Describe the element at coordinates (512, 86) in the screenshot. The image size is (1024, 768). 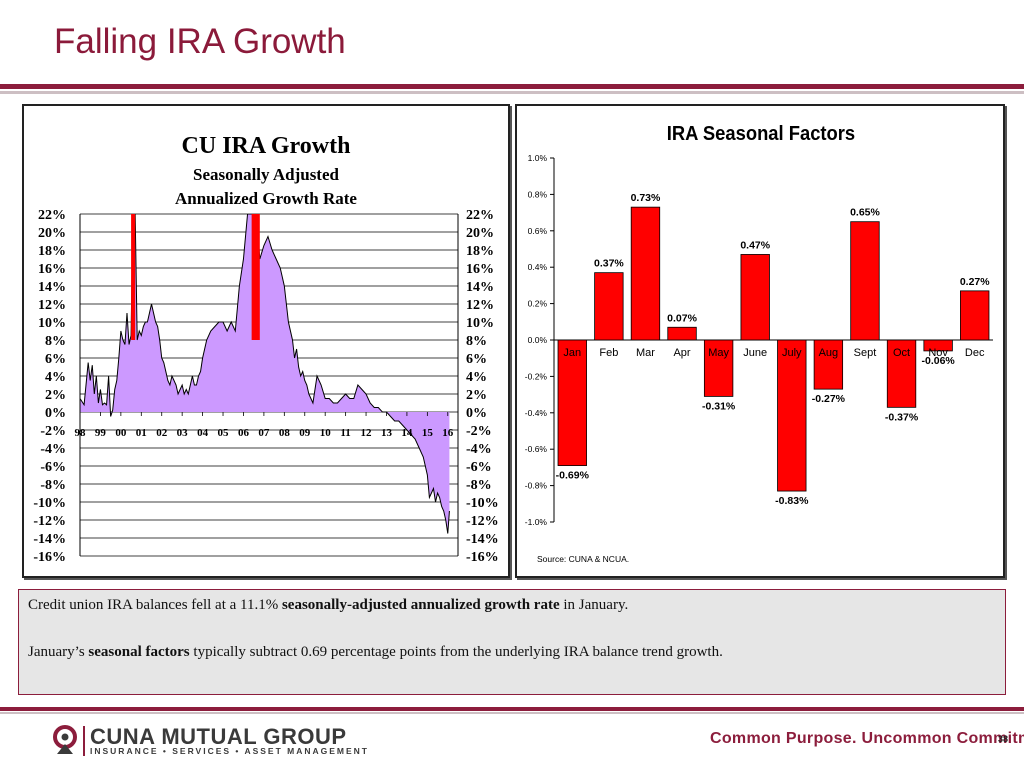
I see `header-divider` at that location.